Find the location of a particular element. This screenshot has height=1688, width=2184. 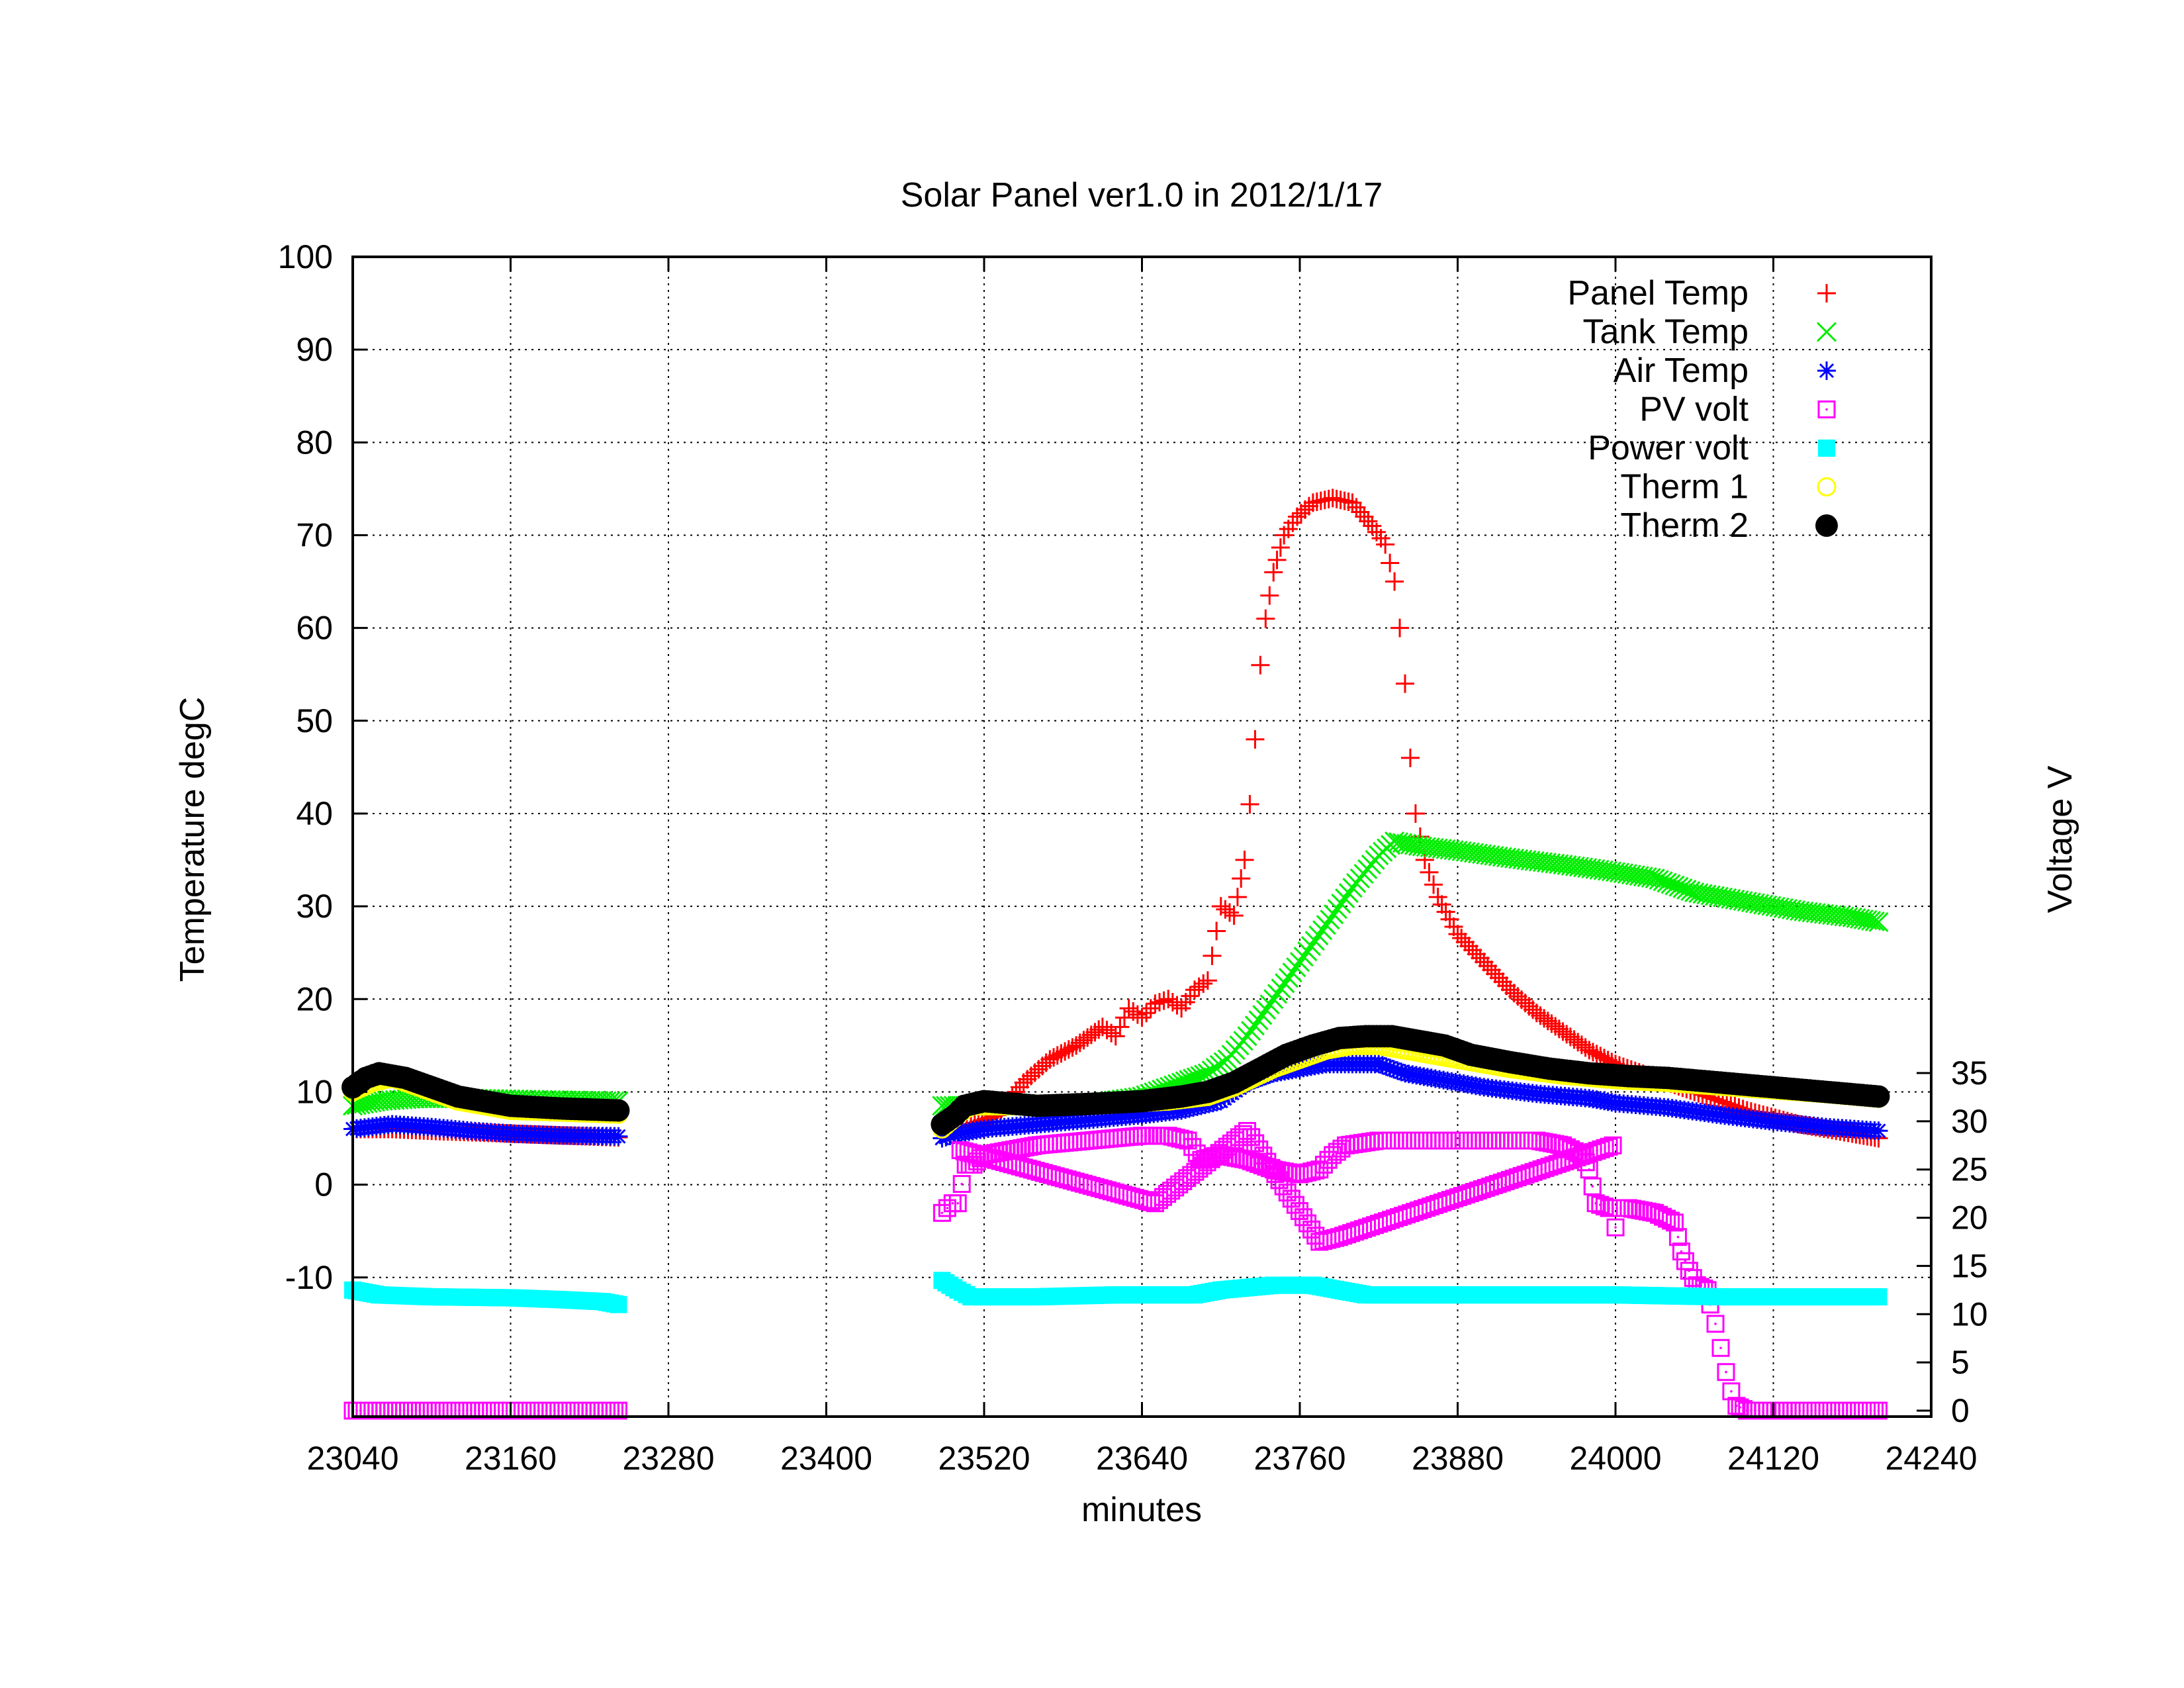

y2-tick-label: 0 is located at coordinates (1960, 1410).